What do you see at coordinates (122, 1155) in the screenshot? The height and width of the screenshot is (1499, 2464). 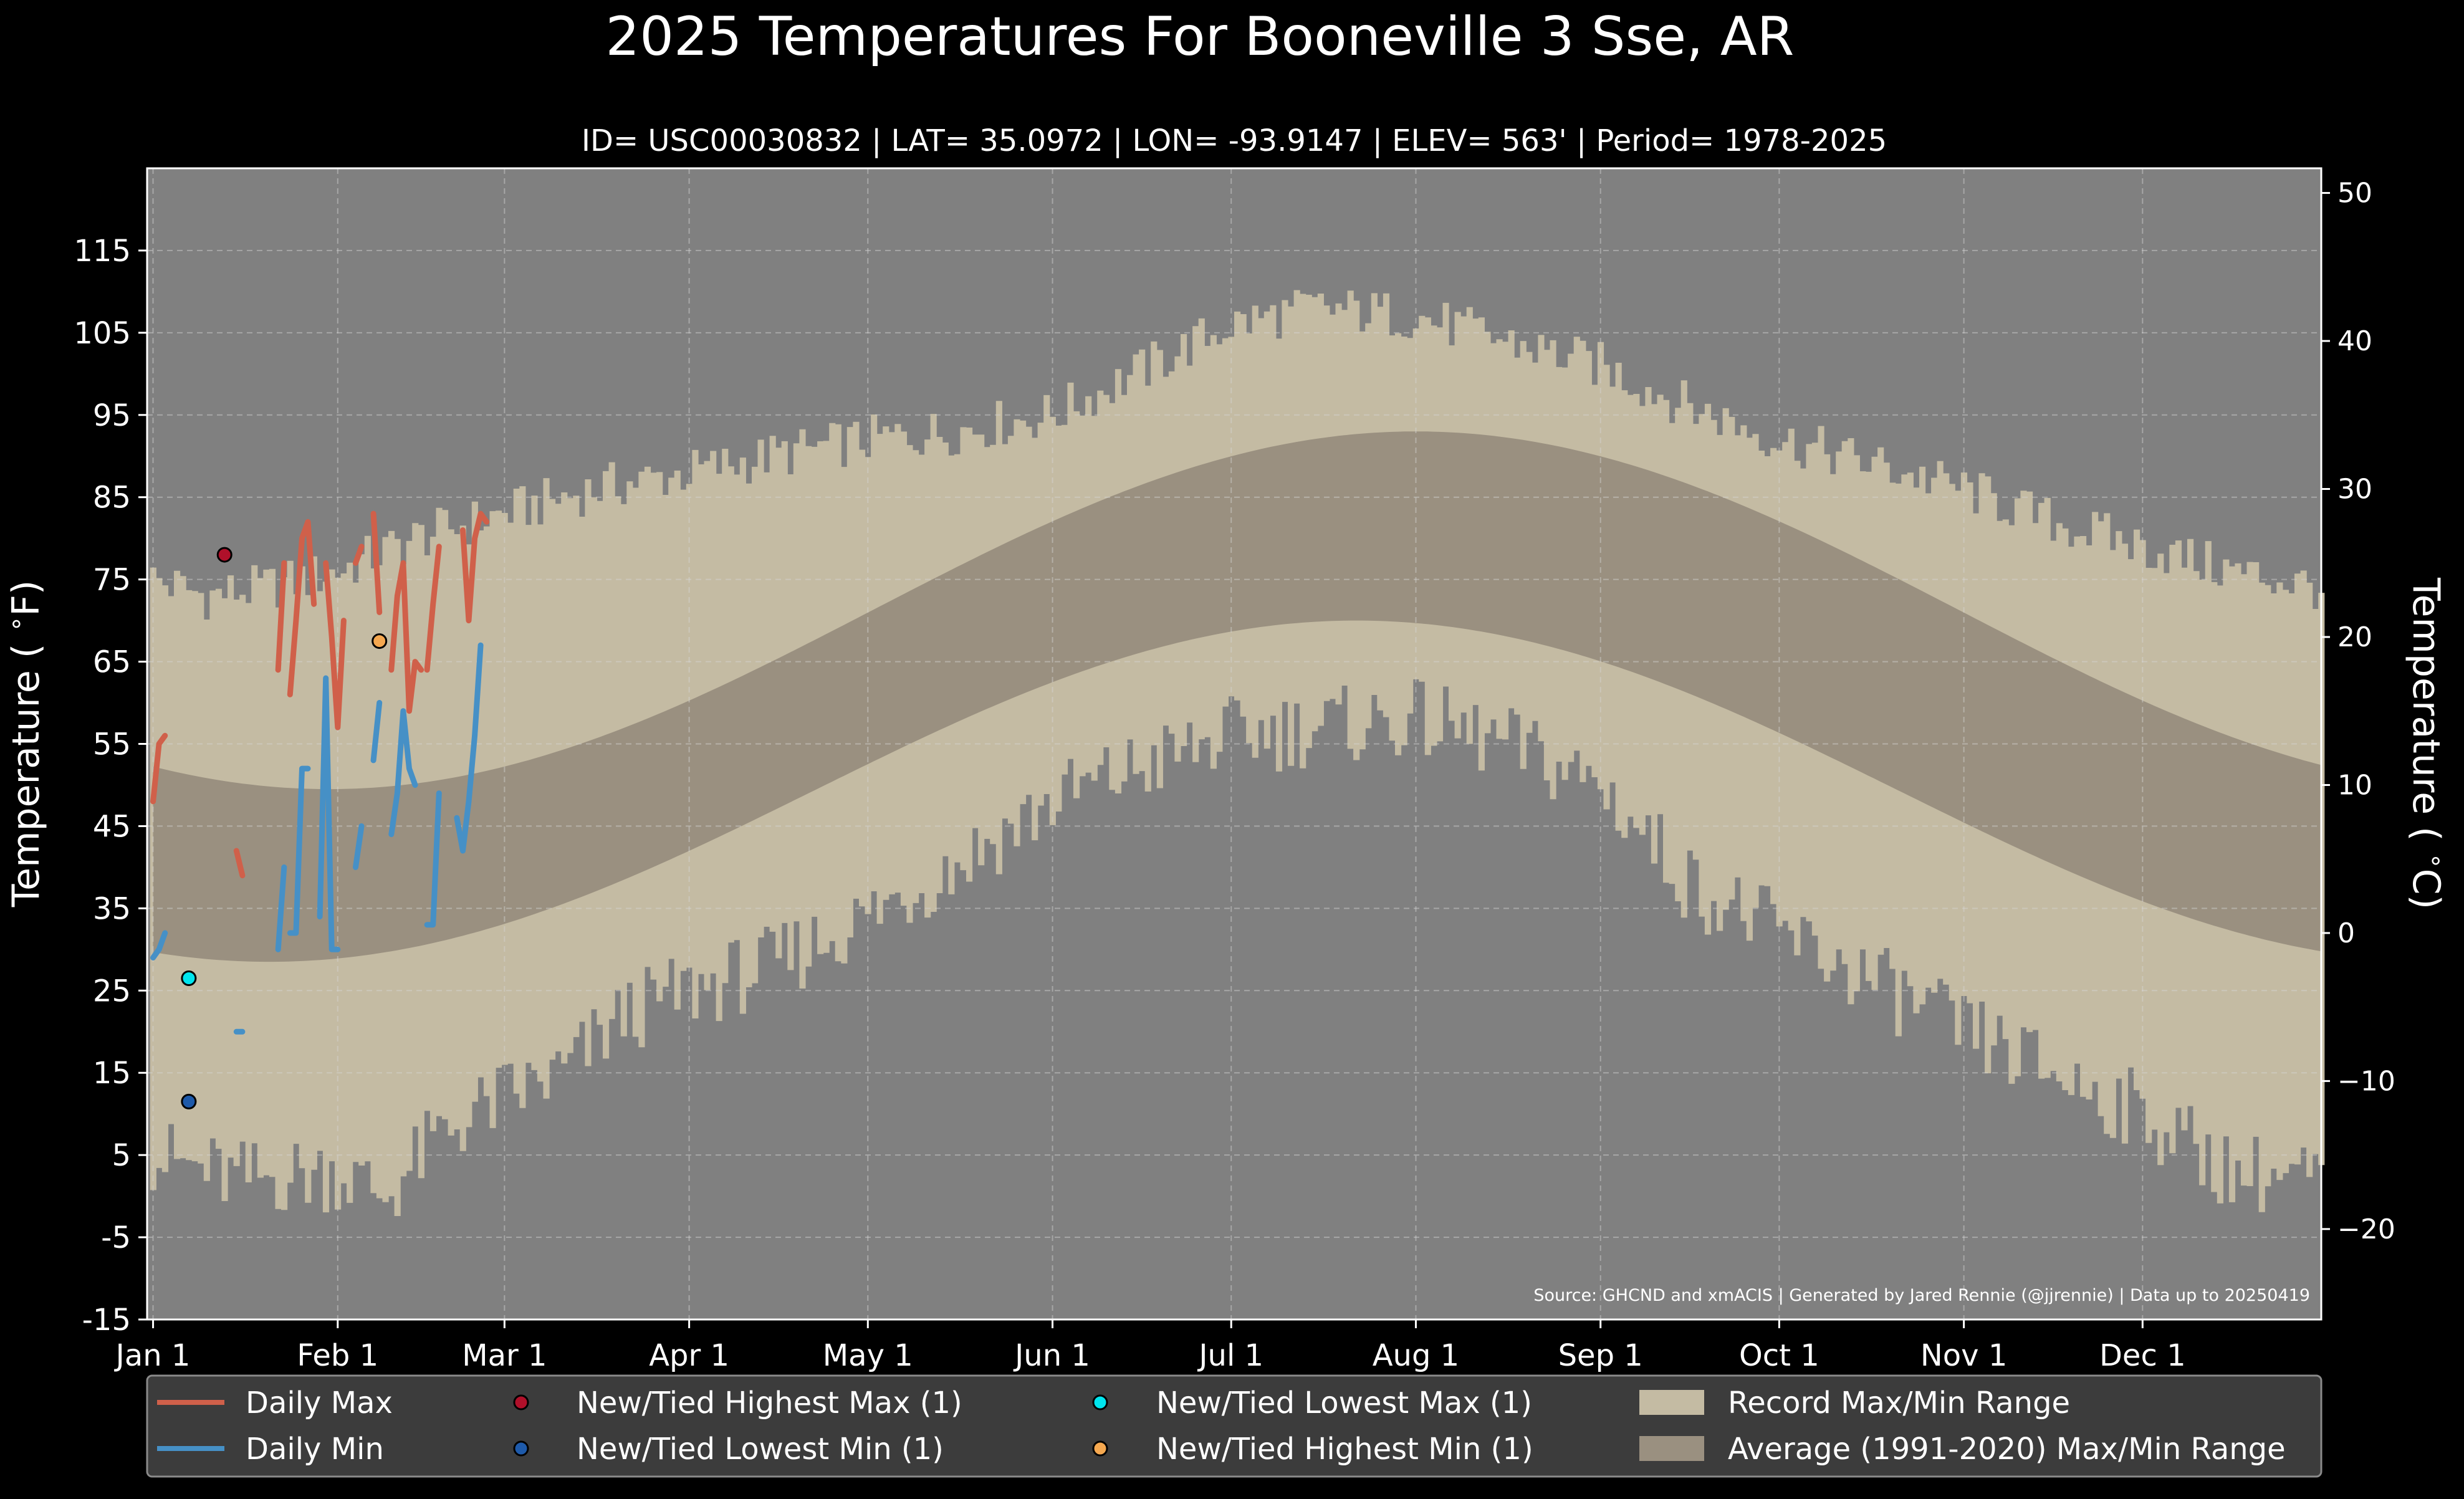 I see `y-tick-label: 5` at bounding box center [122, 1155].